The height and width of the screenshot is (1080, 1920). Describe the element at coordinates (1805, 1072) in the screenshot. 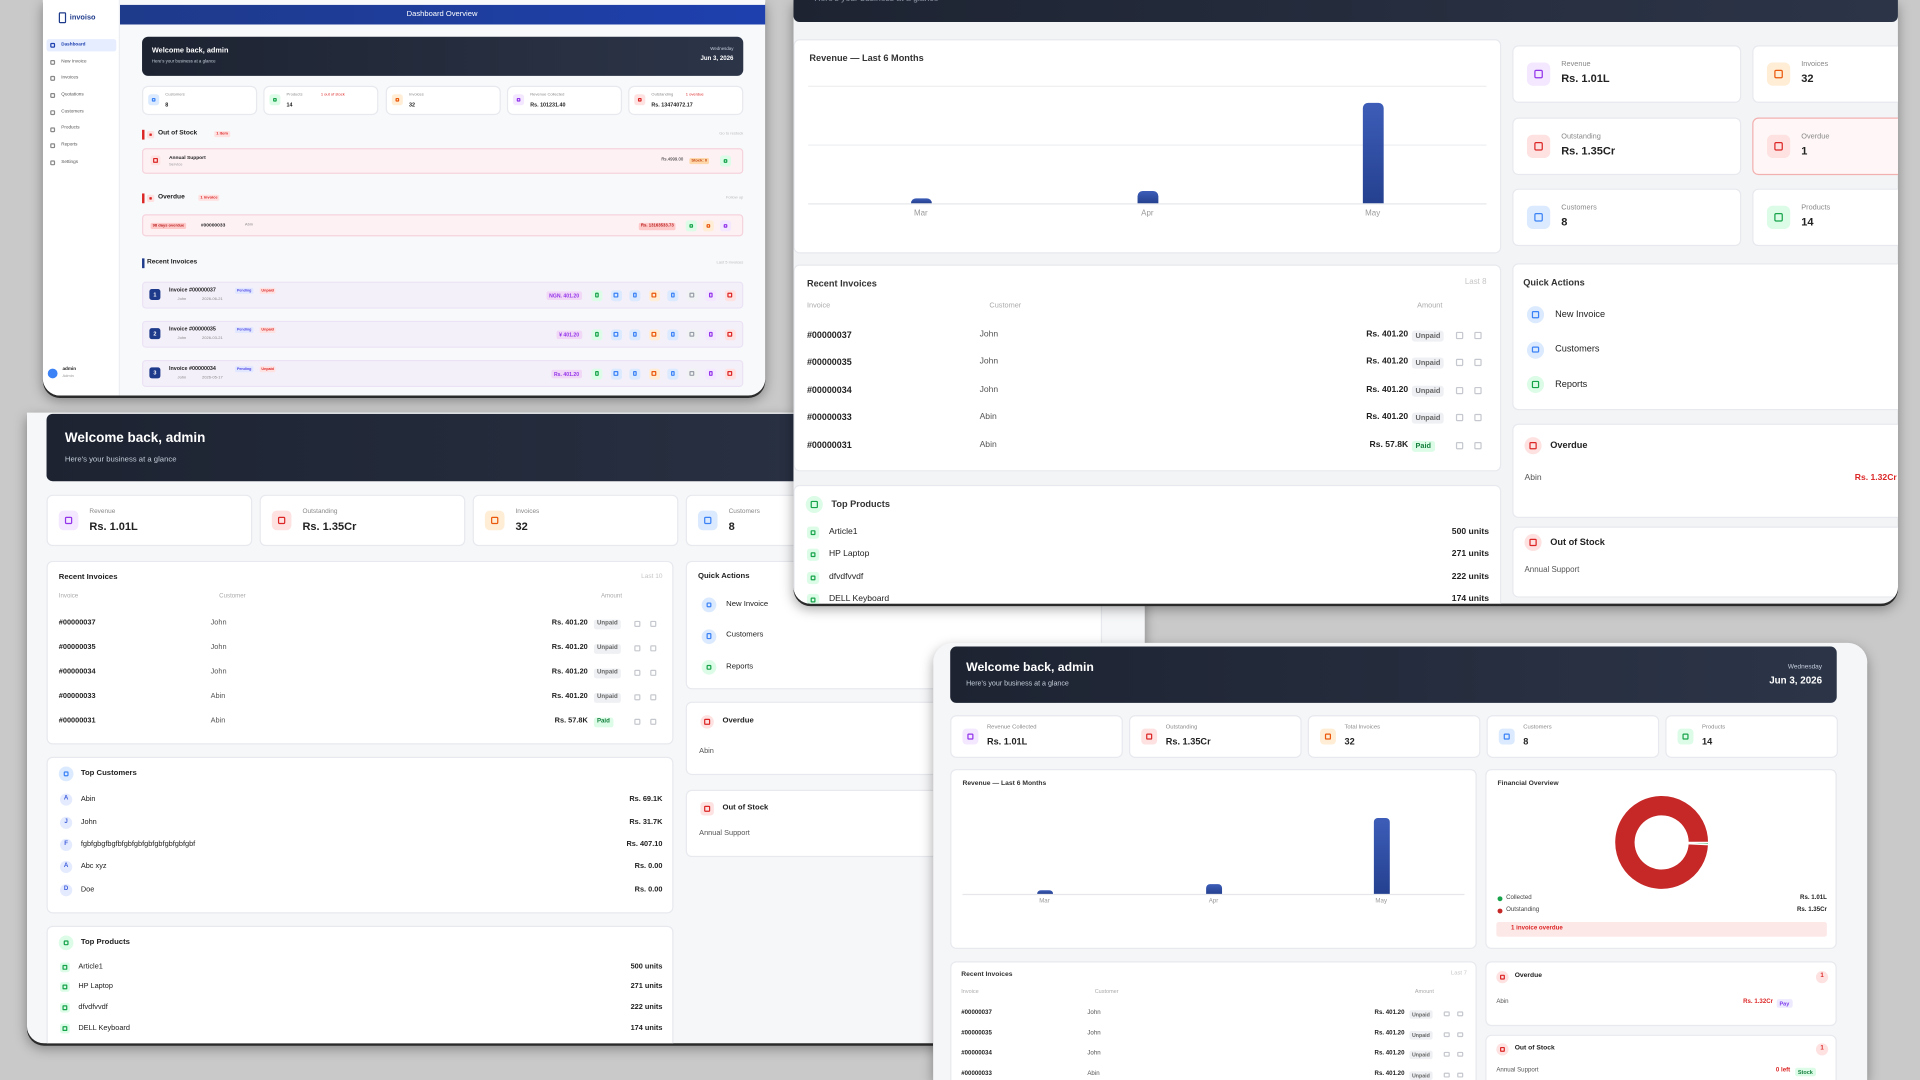

I see `stock-button: Stock` at that location.